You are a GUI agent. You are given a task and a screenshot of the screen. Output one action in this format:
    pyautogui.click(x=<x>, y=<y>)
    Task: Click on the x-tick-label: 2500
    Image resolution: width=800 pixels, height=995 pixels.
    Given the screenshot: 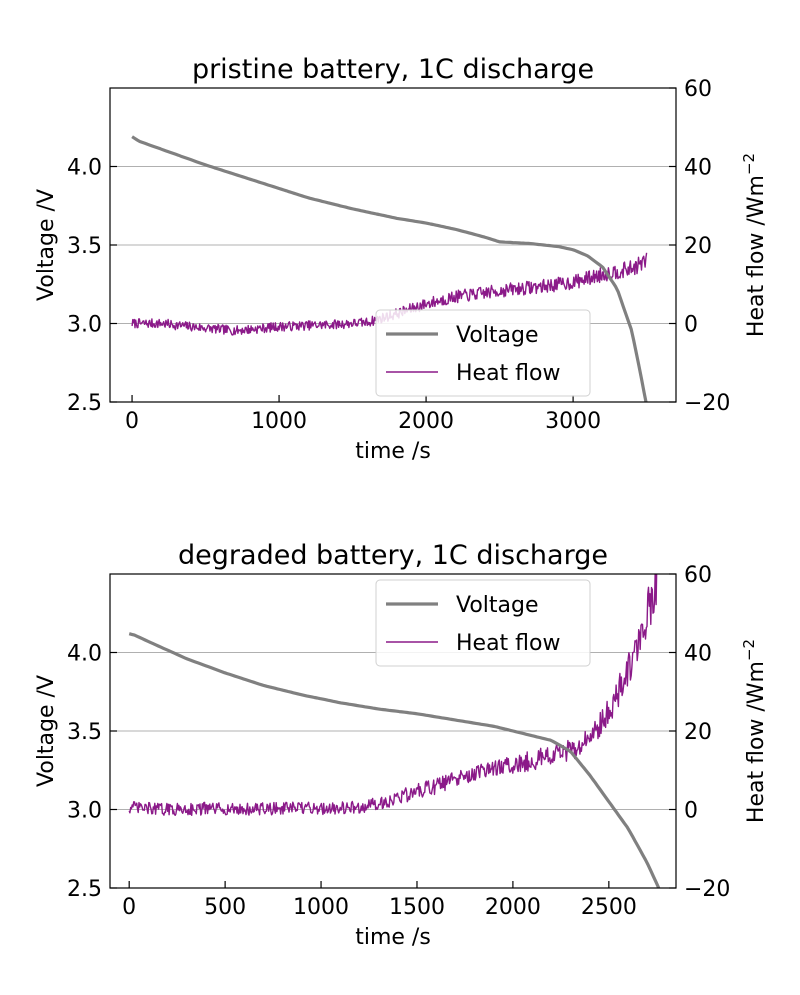 What is the action you would take?
    pyautogui.click(x=609, y=907)
    